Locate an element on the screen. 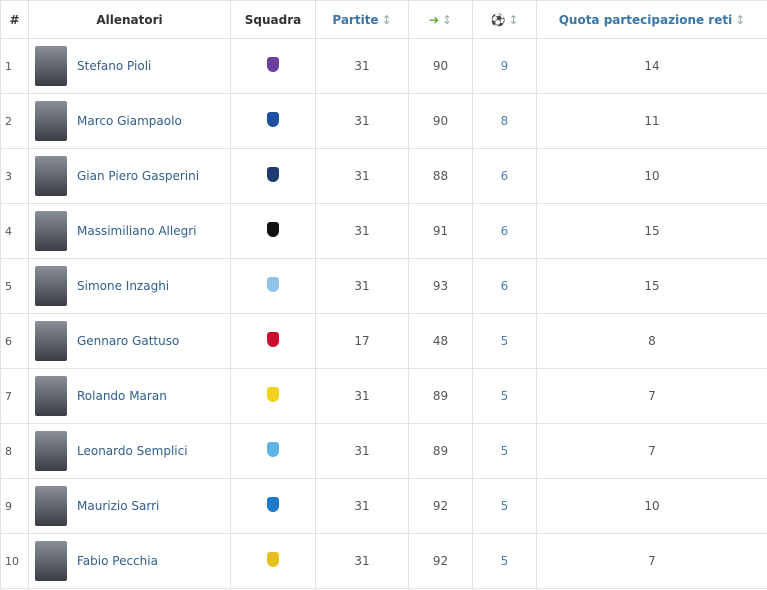 This screenshot has width=767, height=590. substitutions: 92 is located at coordinates (440, 561).